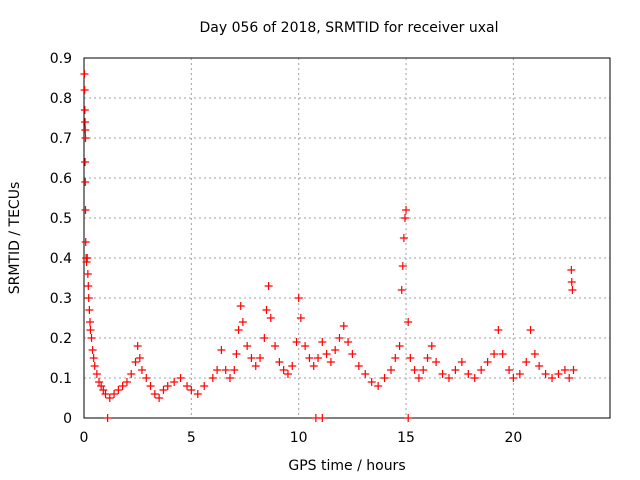 This screenshot has height=480, width=640. I want to click on y-tick-label: 0.7, so click(61, 139).